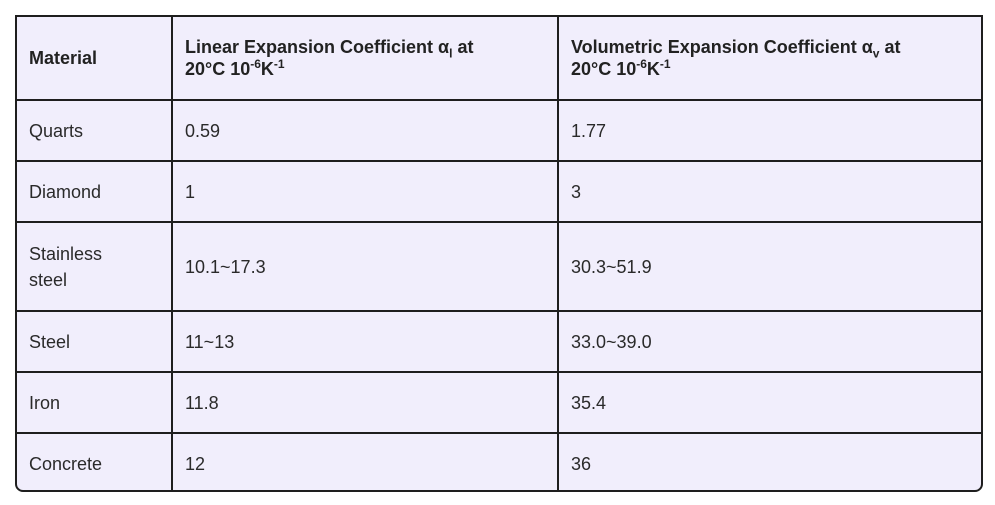 The height and width of the screenshot is (505, 995). I want to click on table-cell: Stainless steel, so click(95, 267).